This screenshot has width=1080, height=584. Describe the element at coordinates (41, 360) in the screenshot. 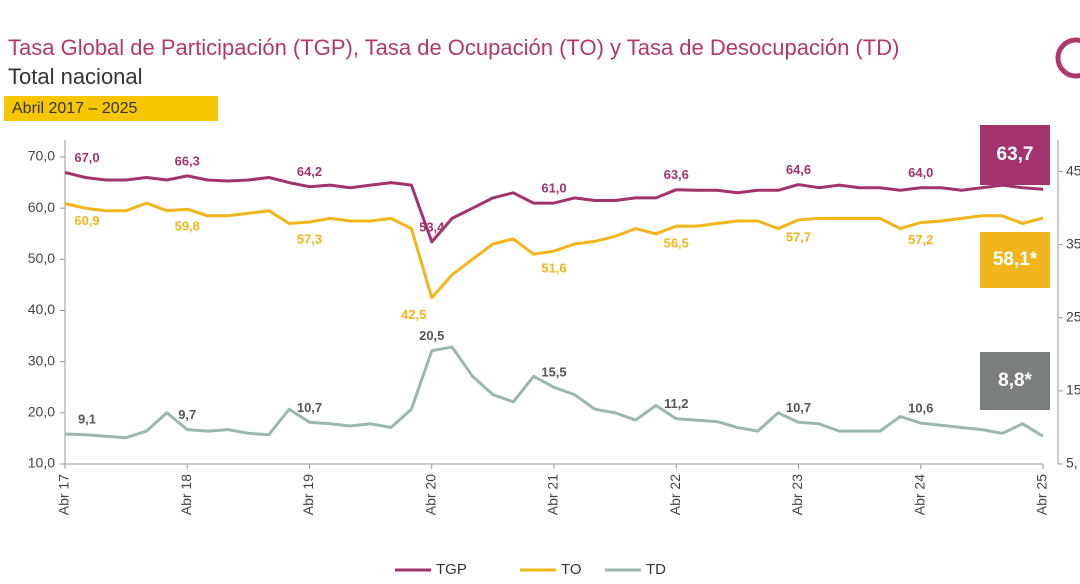

I see `y-tick-label: 30,0` at that location.